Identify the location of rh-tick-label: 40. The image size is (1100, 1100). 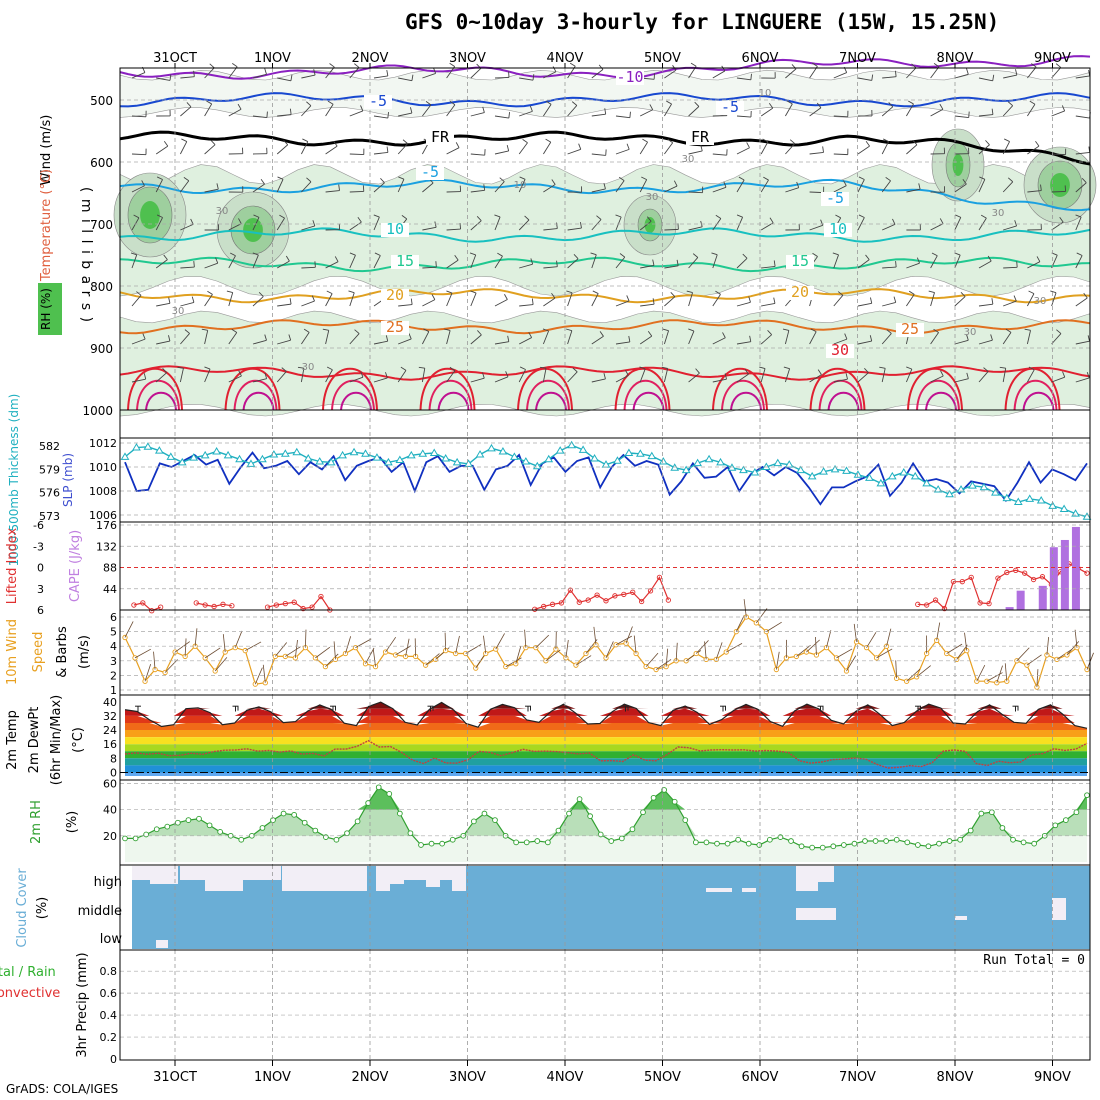
(110, 810).